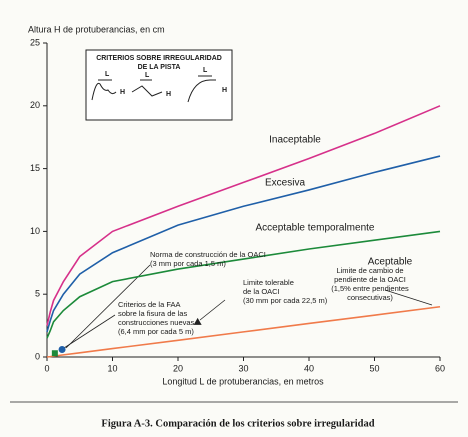 This screenshot has width=468, height=437. I want to click on y-tick-label: 0, so click(37, 356).